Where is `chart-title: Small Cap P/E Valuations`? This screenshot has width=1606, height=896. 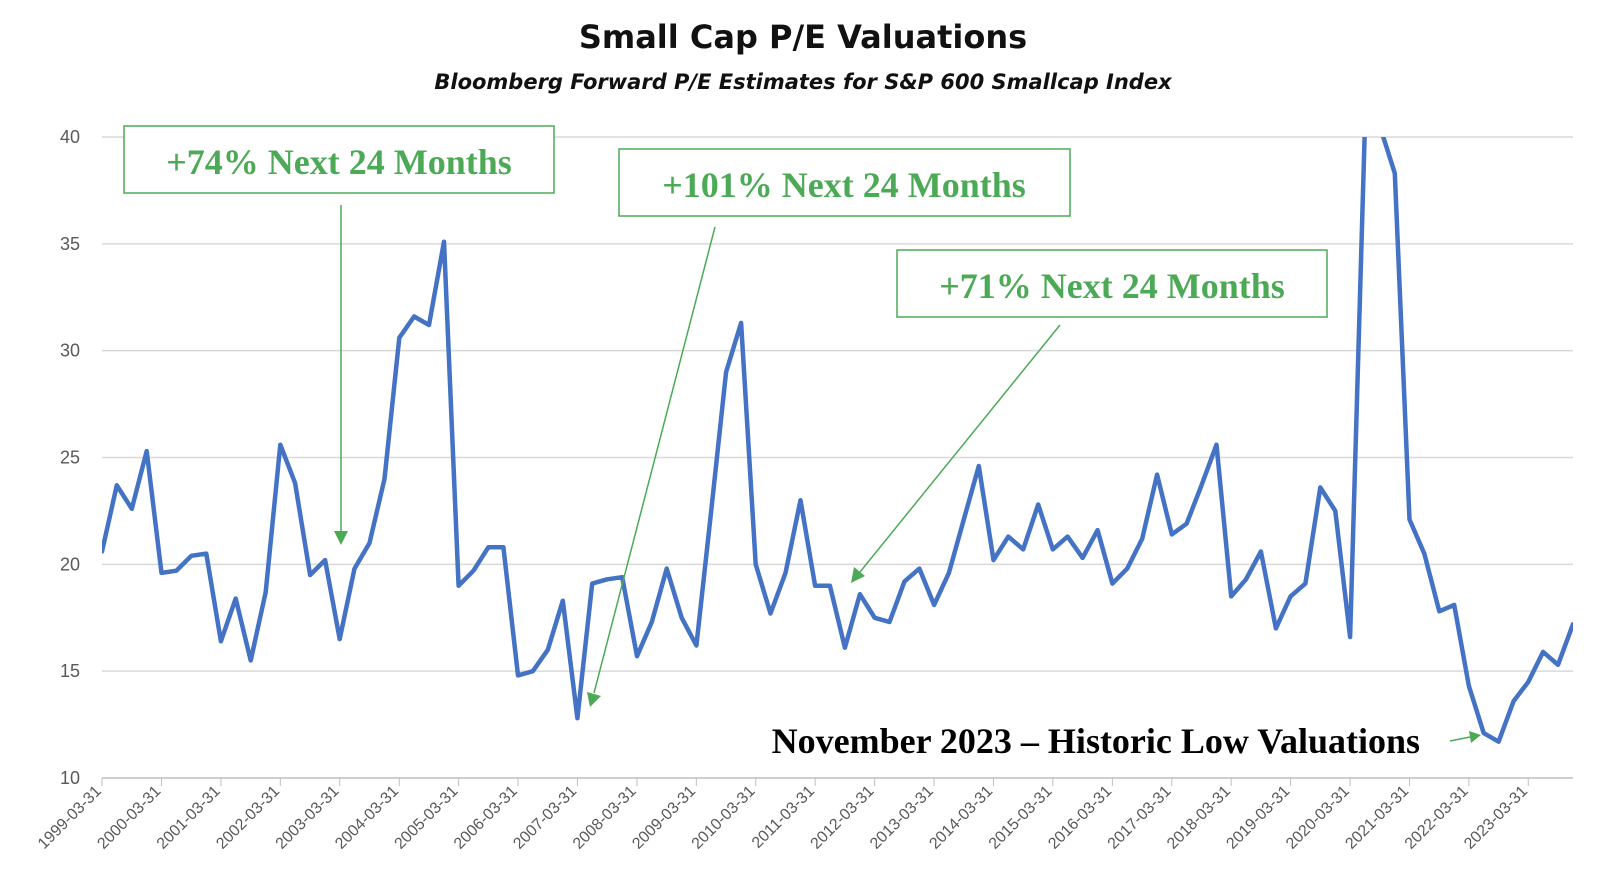
chart-title: Small Cap P/E Valuations is located at coordinates (803, 37).